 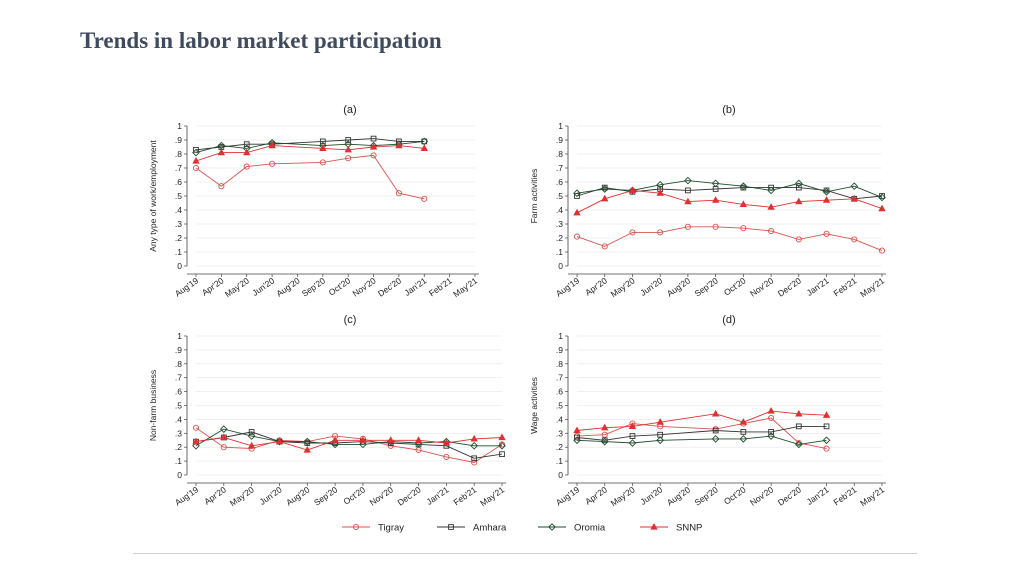 I want to click on y-tick-label: .1, so click(x=178, y=461).